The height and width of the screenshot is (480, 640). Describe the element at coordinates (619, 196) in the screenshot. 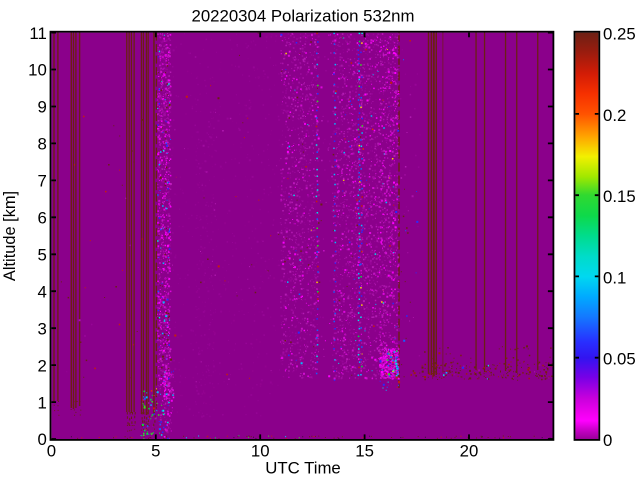

I see `svg-text: 0.15` at that location.